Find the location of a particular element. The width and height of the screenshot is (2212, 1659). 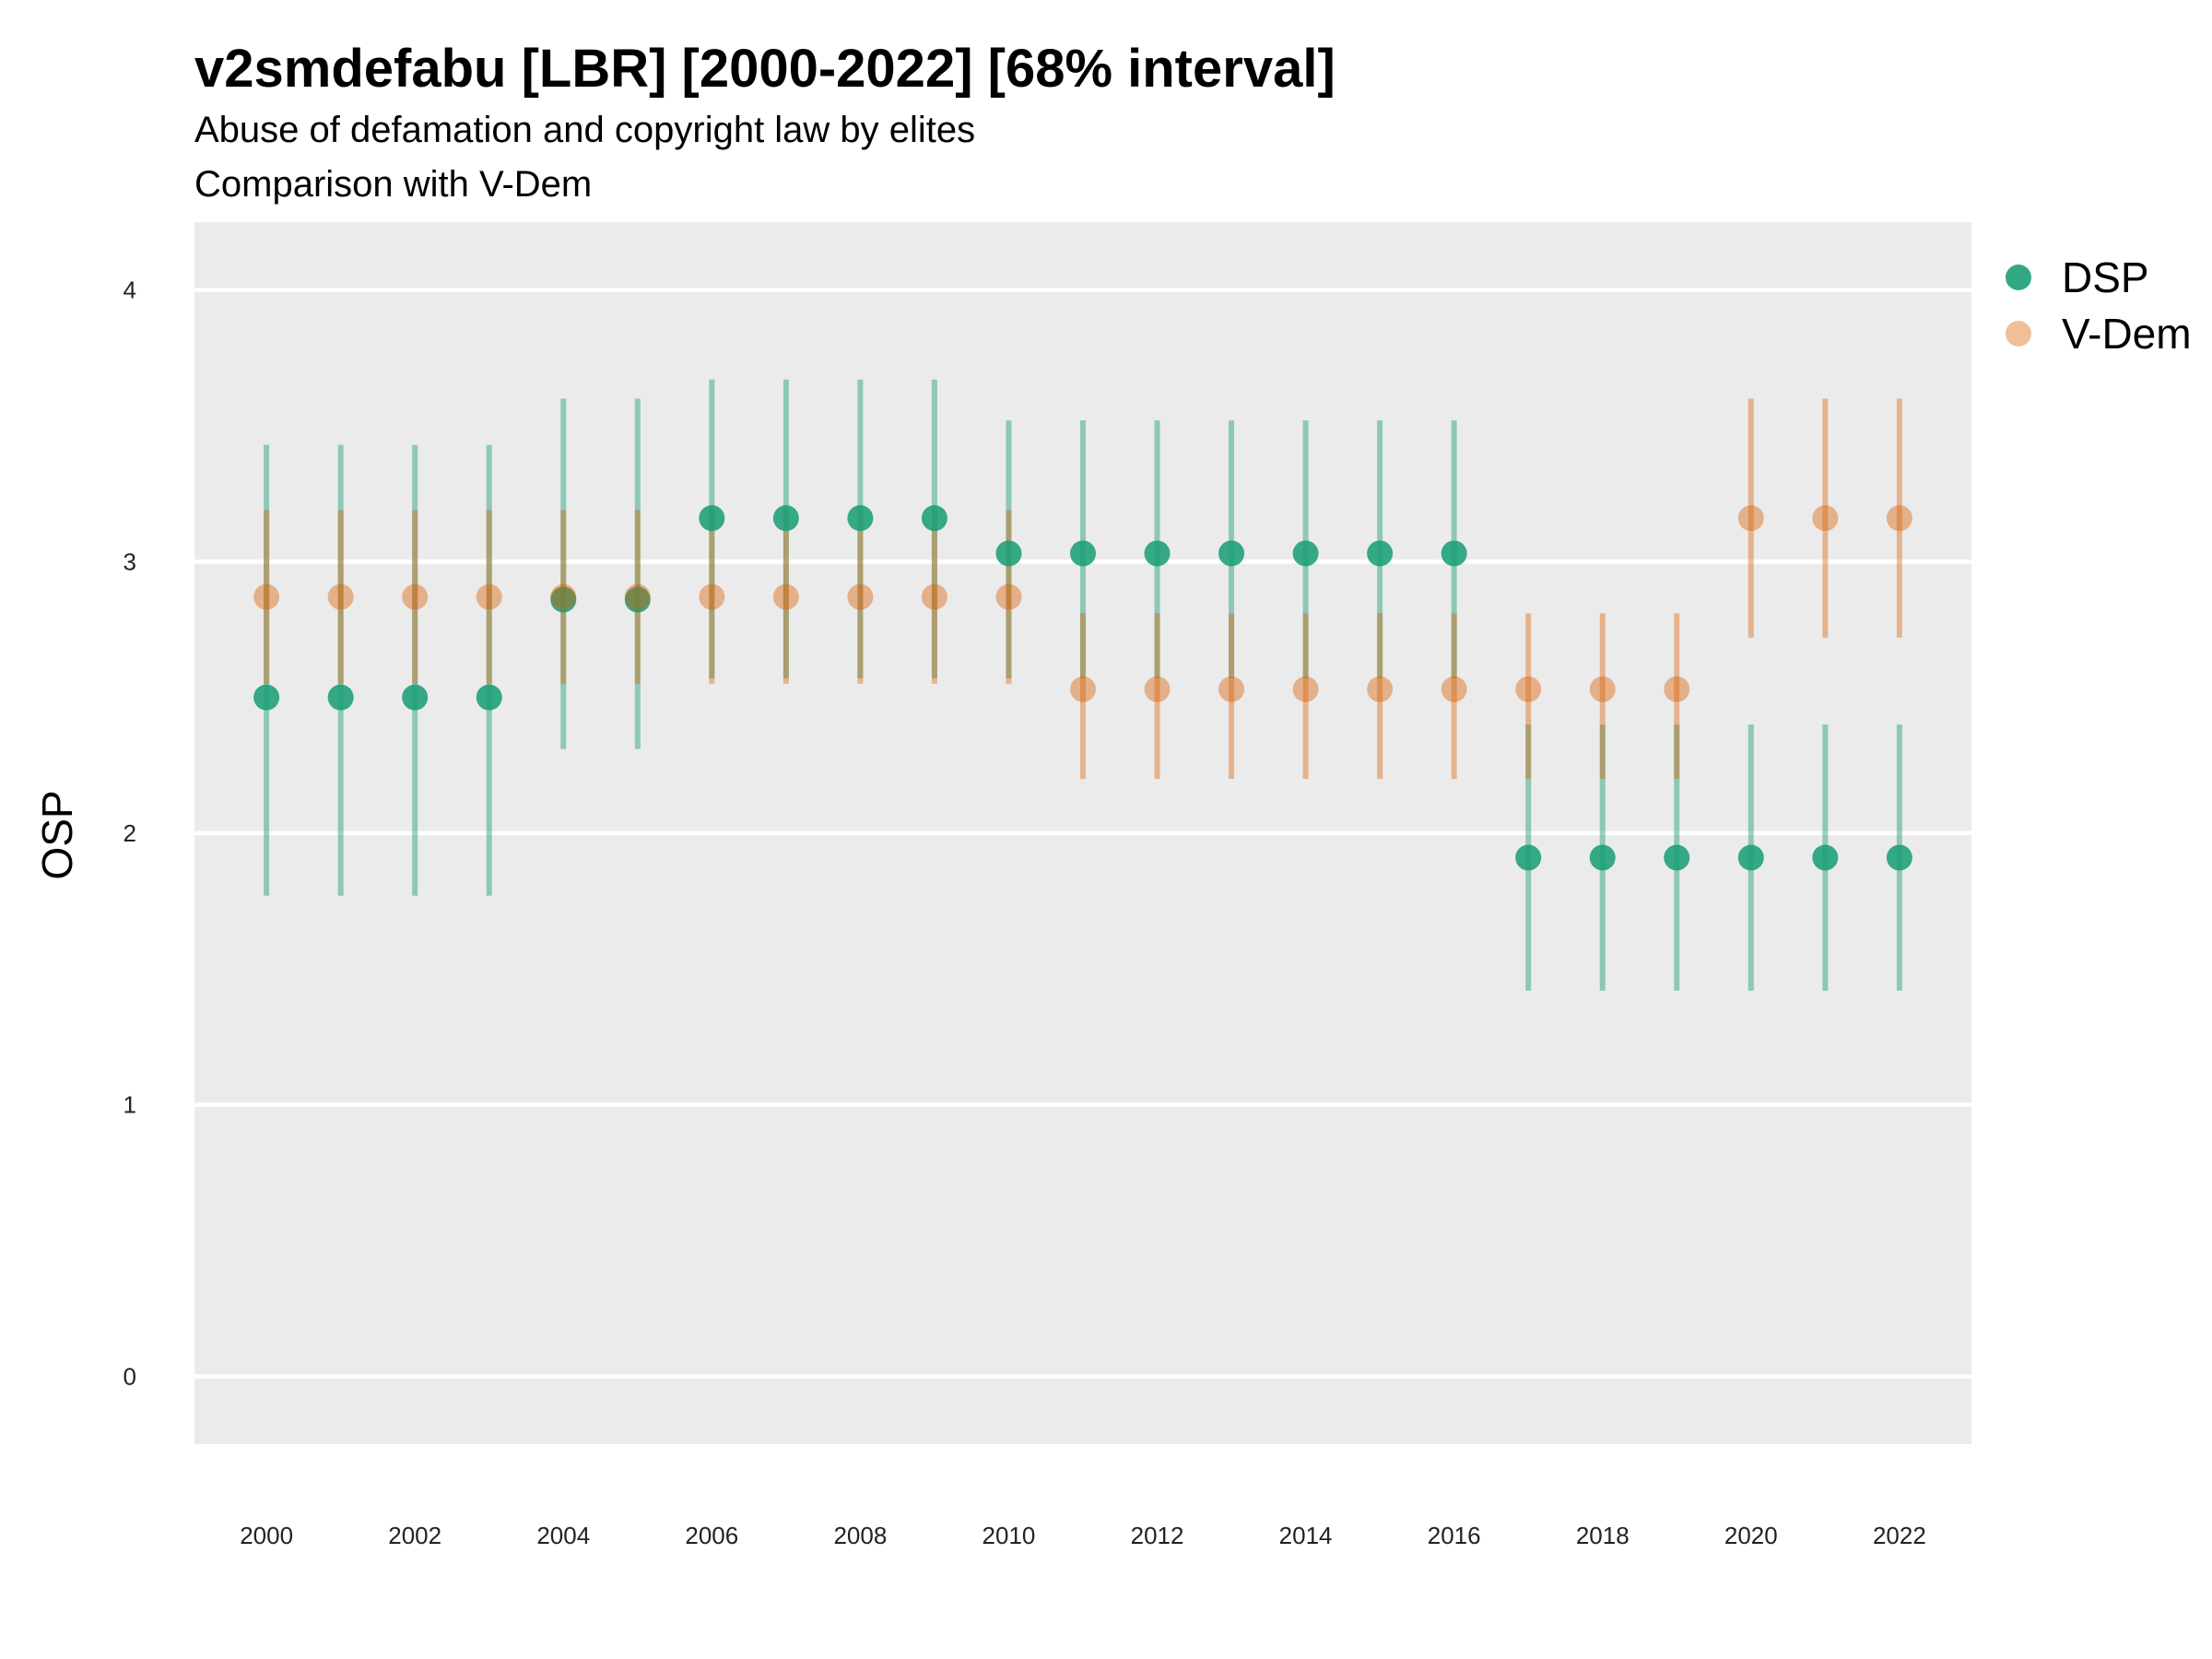

y-axis-title: OSP is located at coordinates (57, 834).